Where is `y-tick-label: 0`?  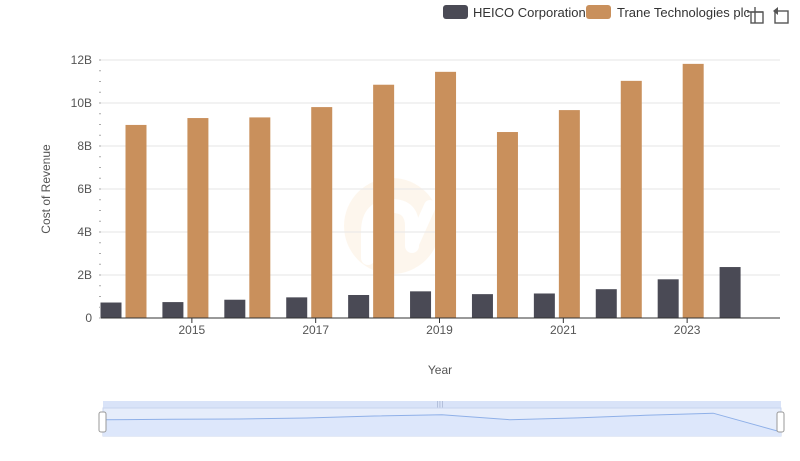
y-tick-label: 0 is located at coordinates (88, 318).